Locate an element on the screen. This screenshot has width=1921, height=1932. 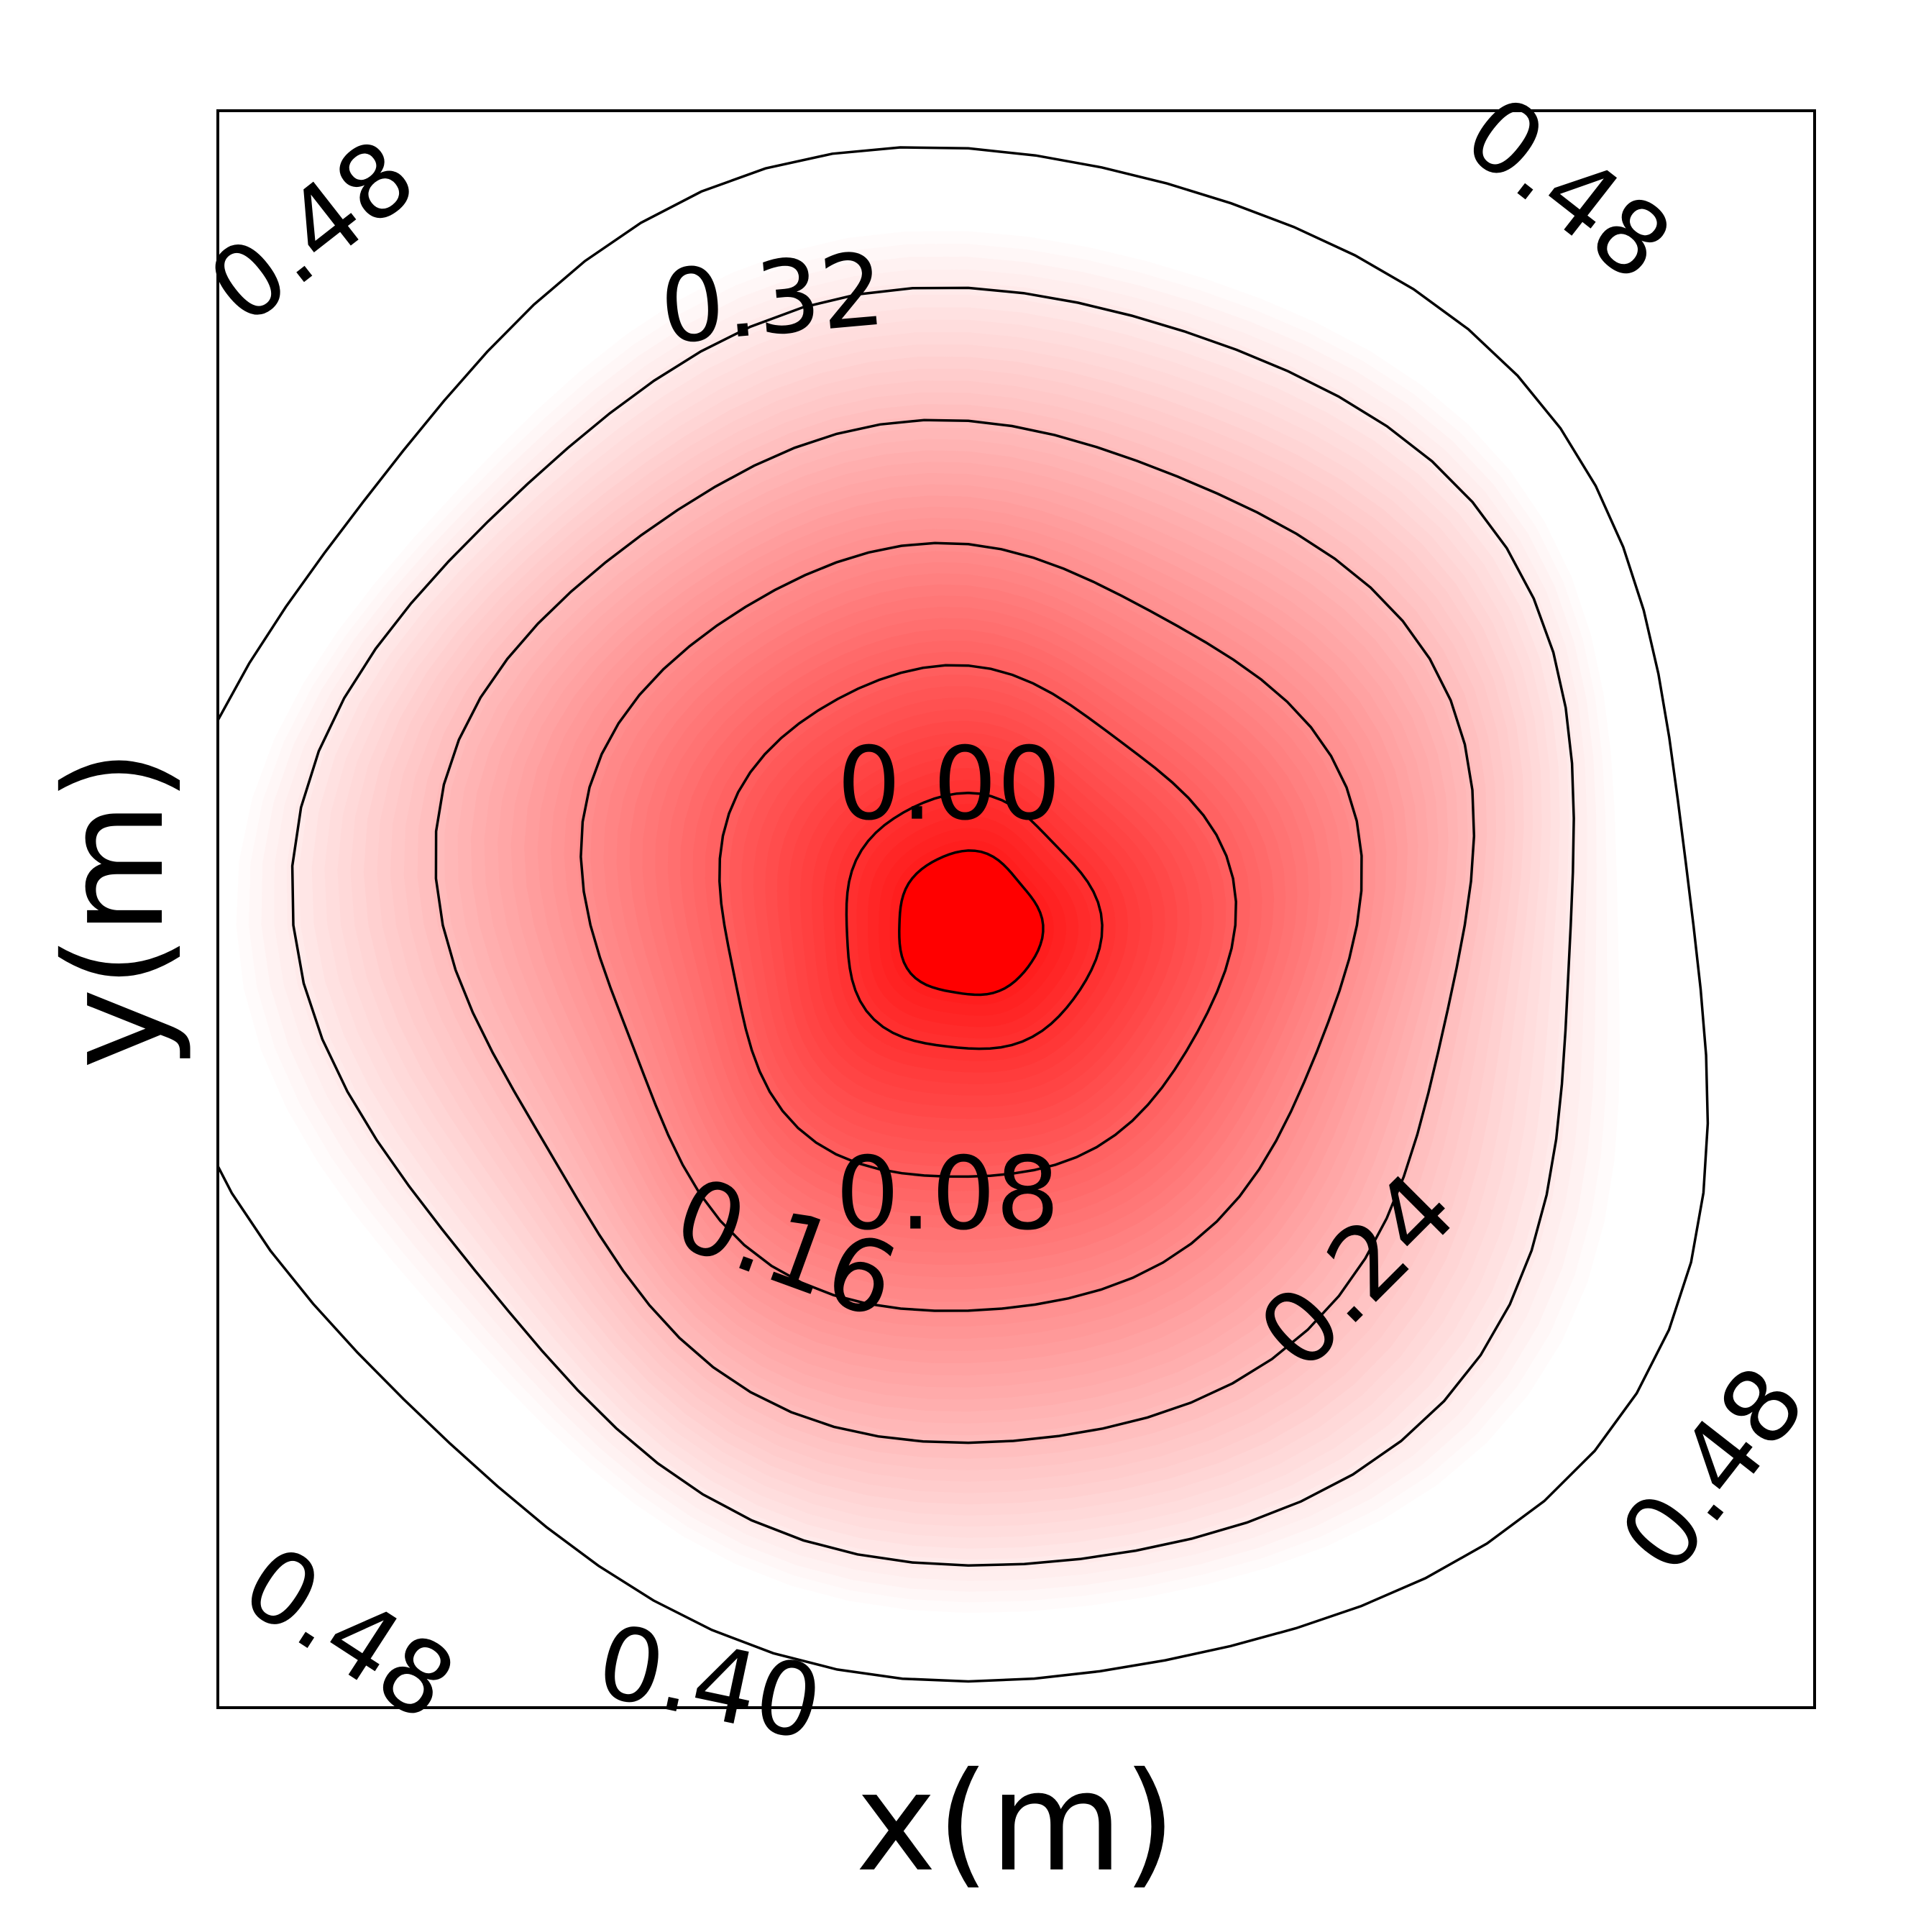
y-axis-title: y(m) is located at coordinates (114, 908).